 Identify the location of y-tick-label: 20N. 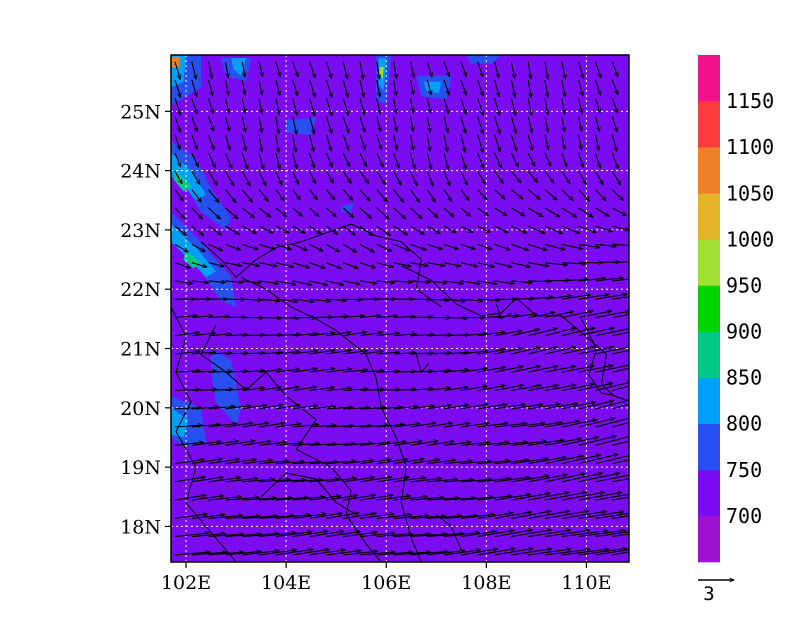
(140, 409).